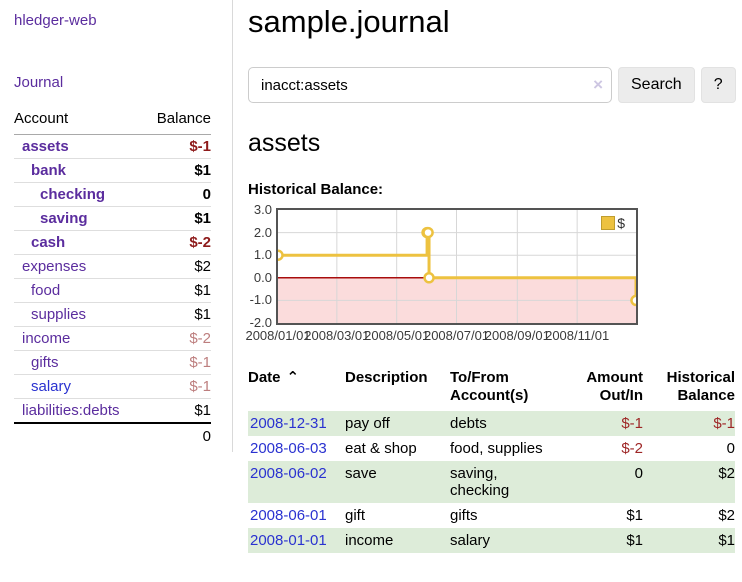 The height and width of the screenshot is (582, 742). Describe the element at coordinates (112, 170) in the screenshot. I see `account-row: bank $1` at that location.